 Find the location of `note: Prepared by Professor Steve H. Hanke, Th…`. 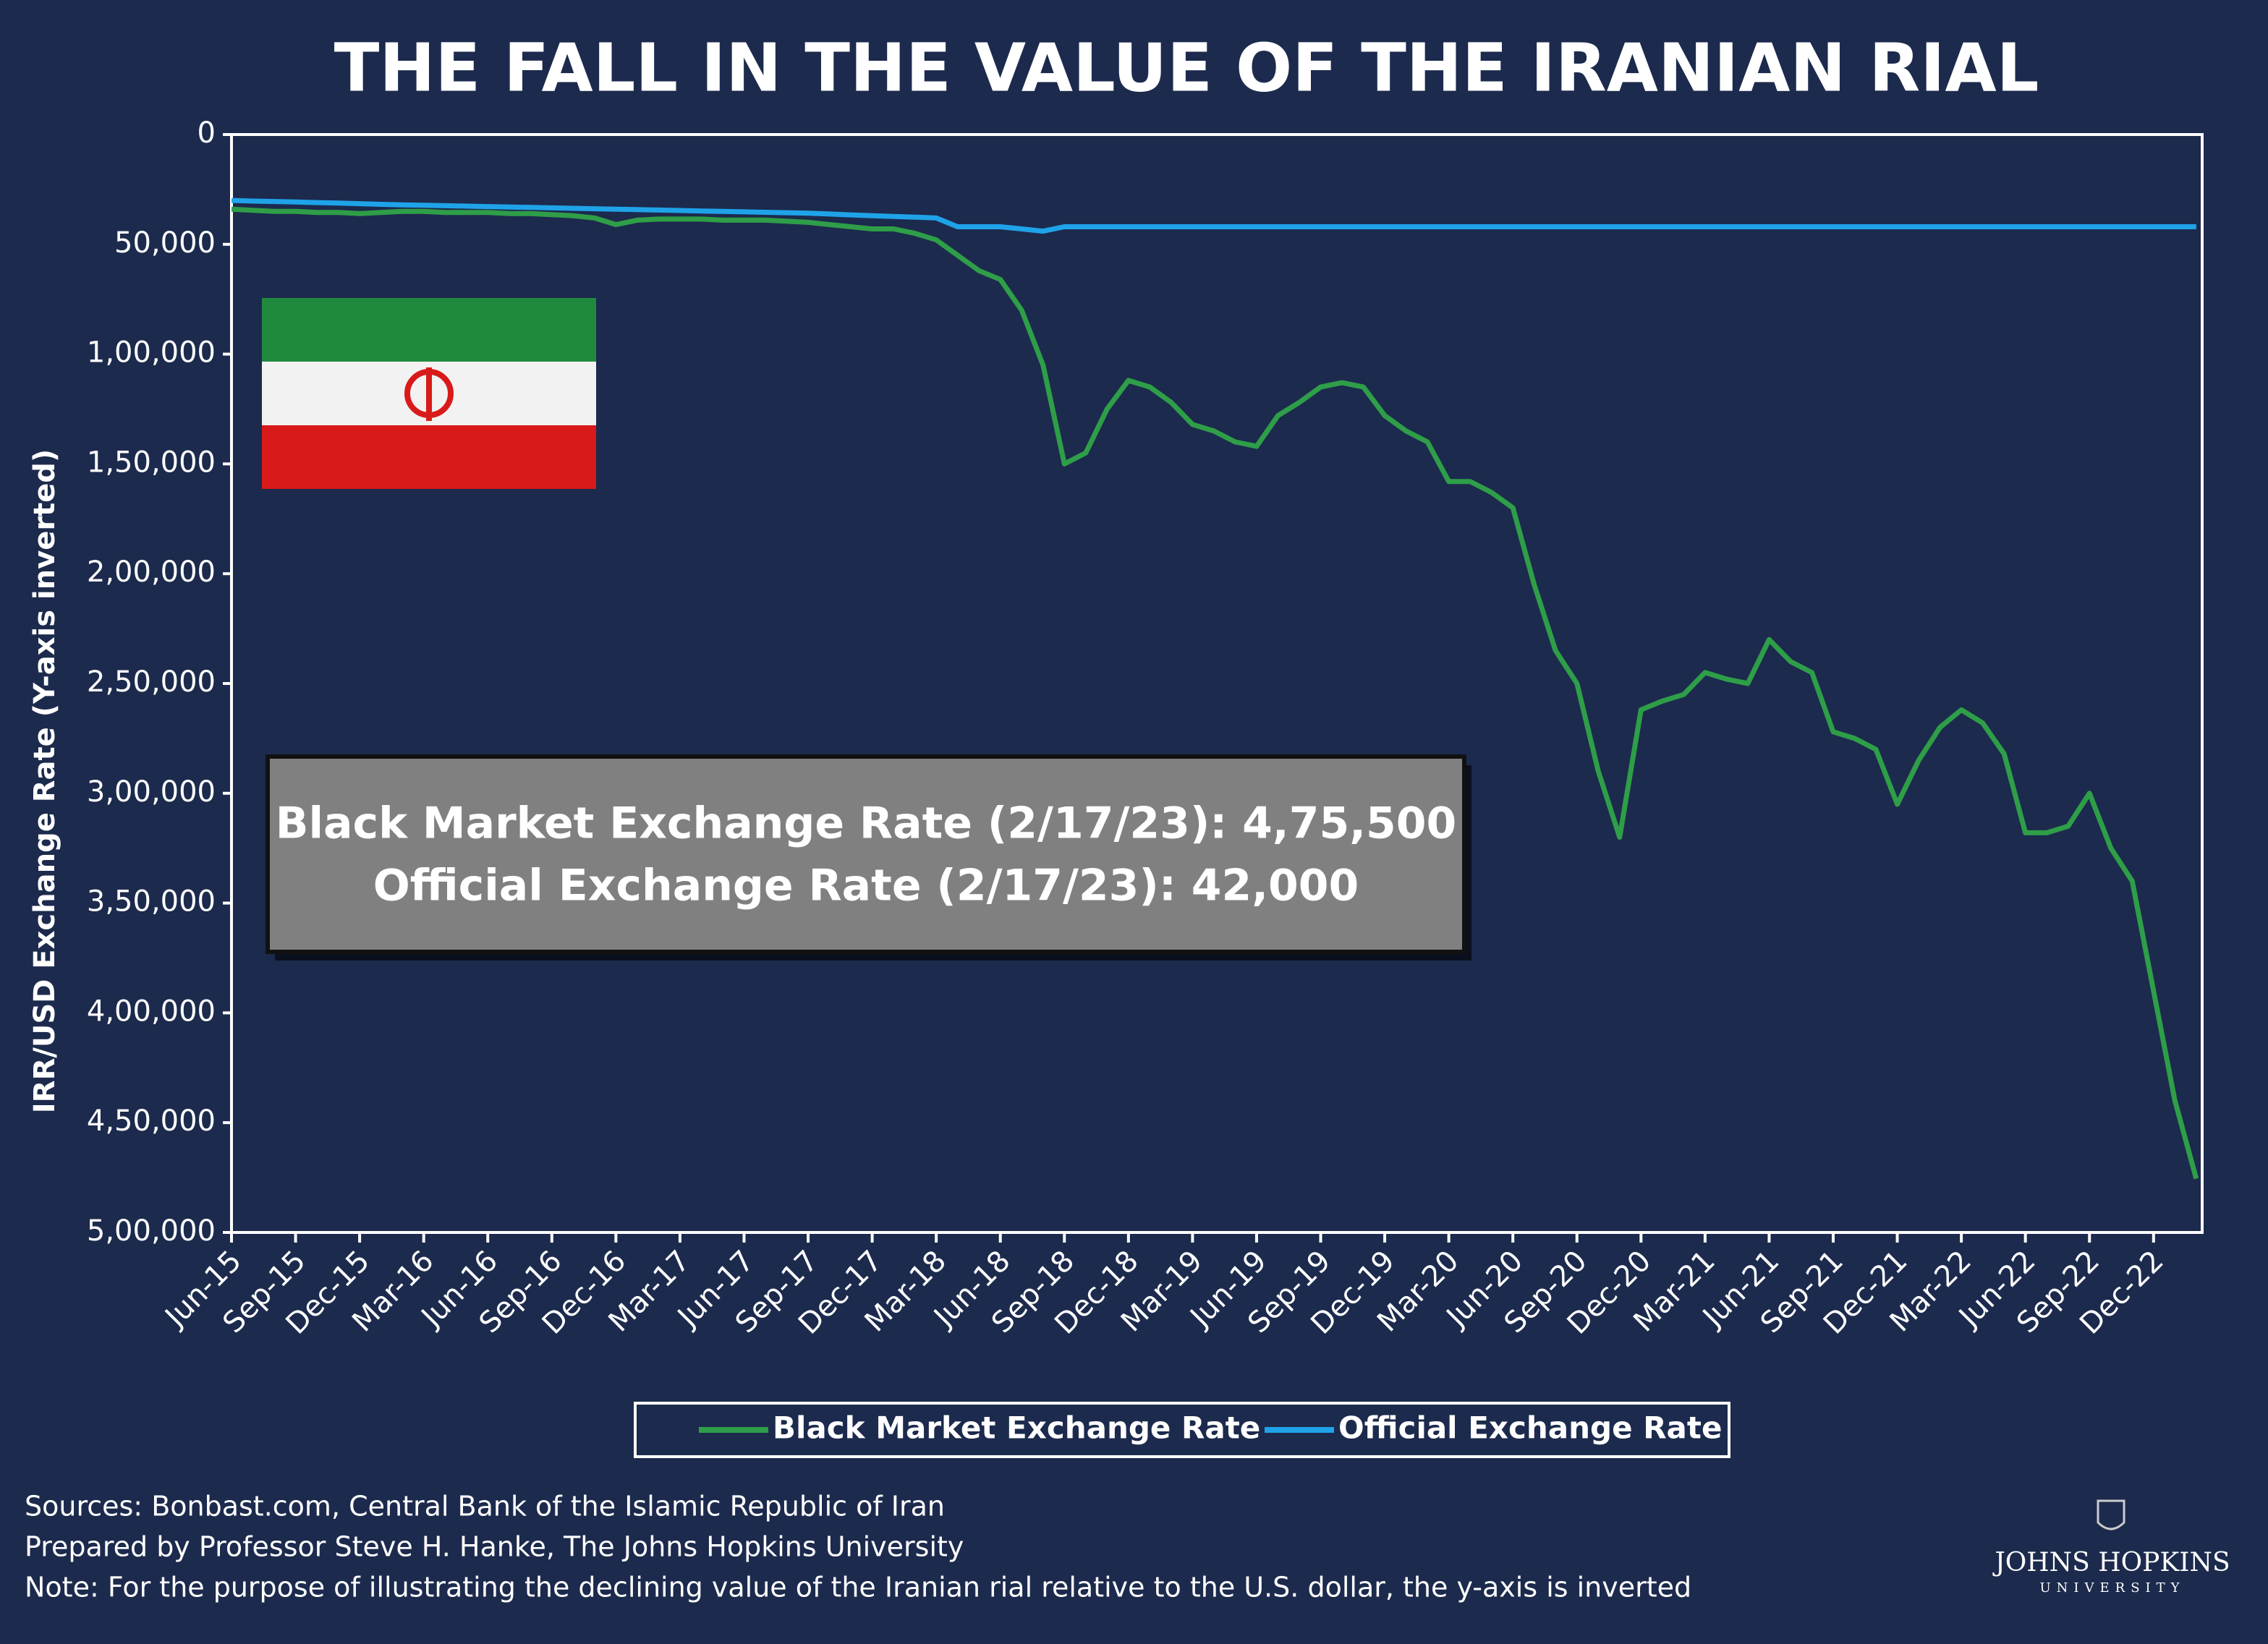

note: Prepared by Professor Steve H. Hanke, Th… is located at coordinates (494, 1547).